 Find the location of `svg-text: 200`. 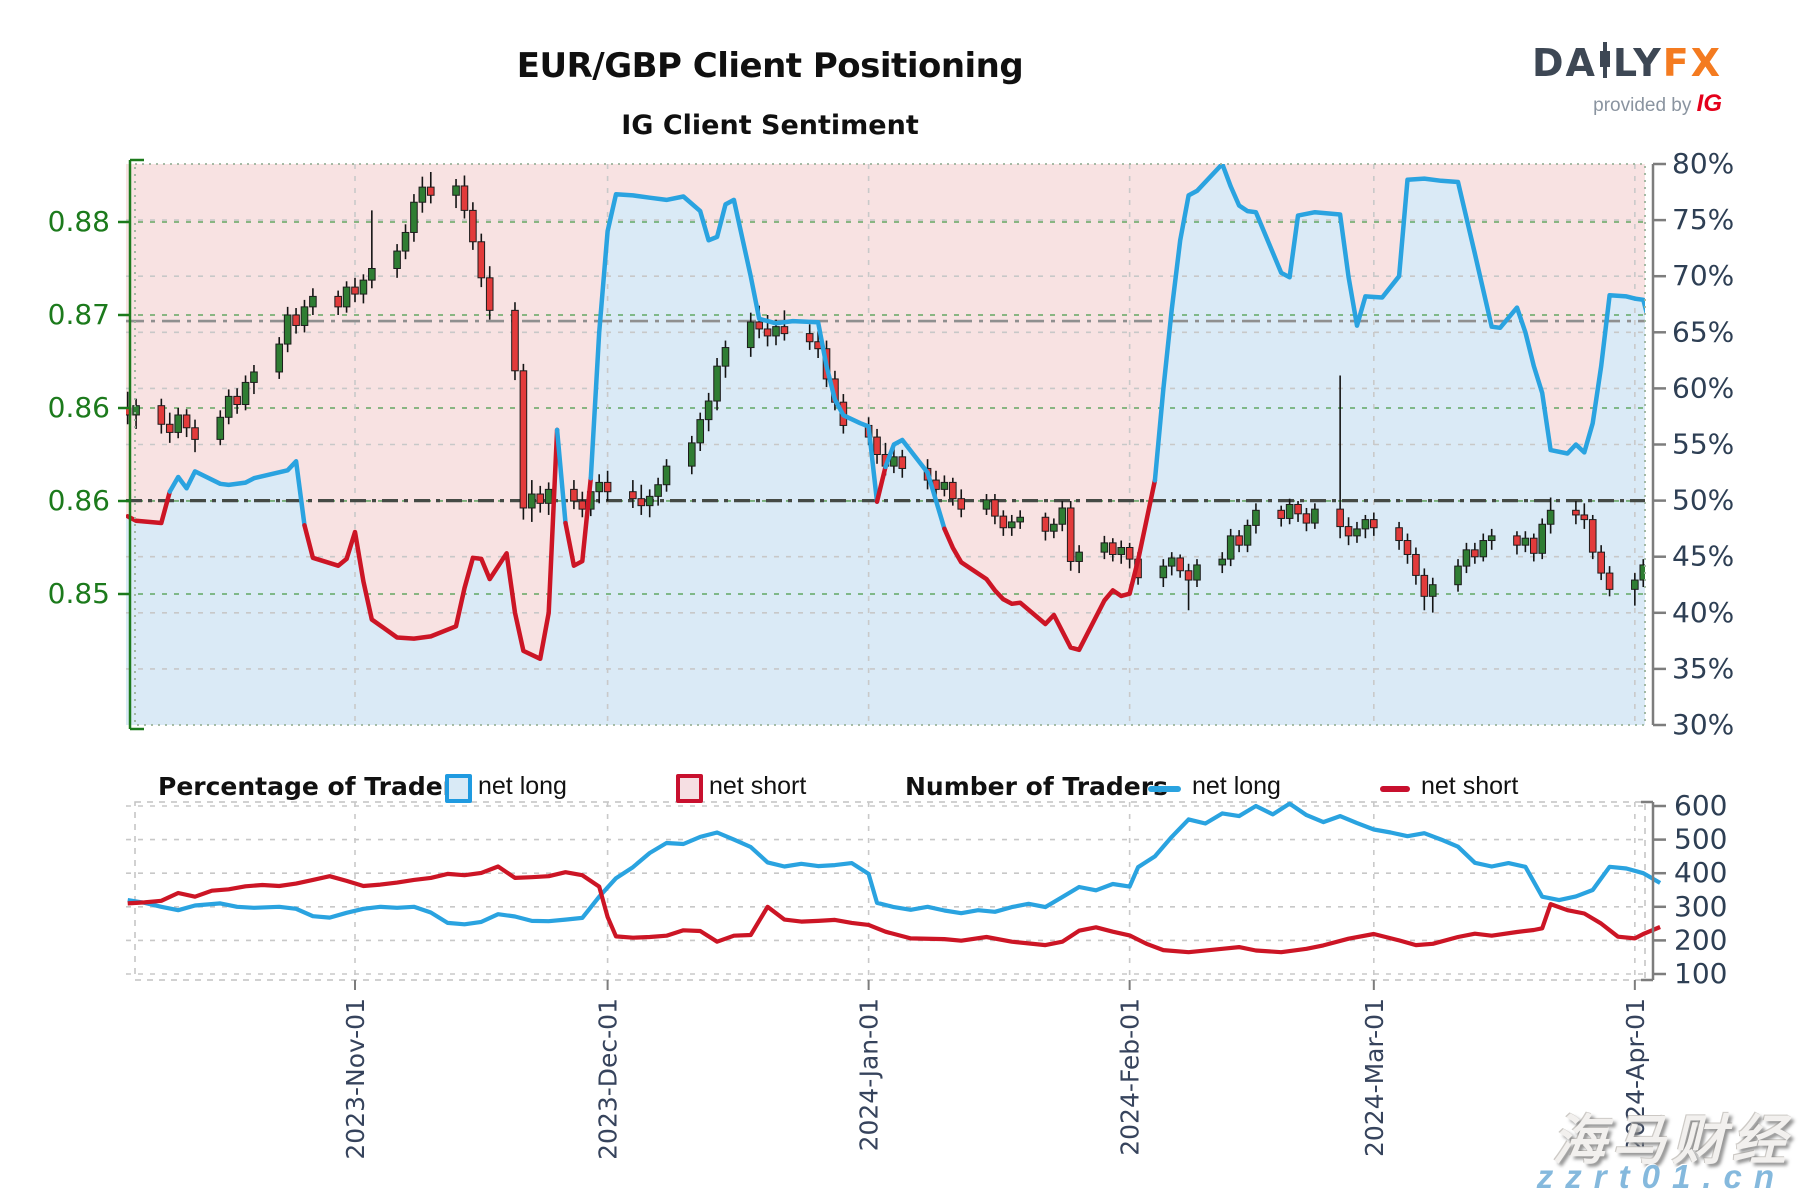

svg-text: 200 is located at coordinates (1700, 939).